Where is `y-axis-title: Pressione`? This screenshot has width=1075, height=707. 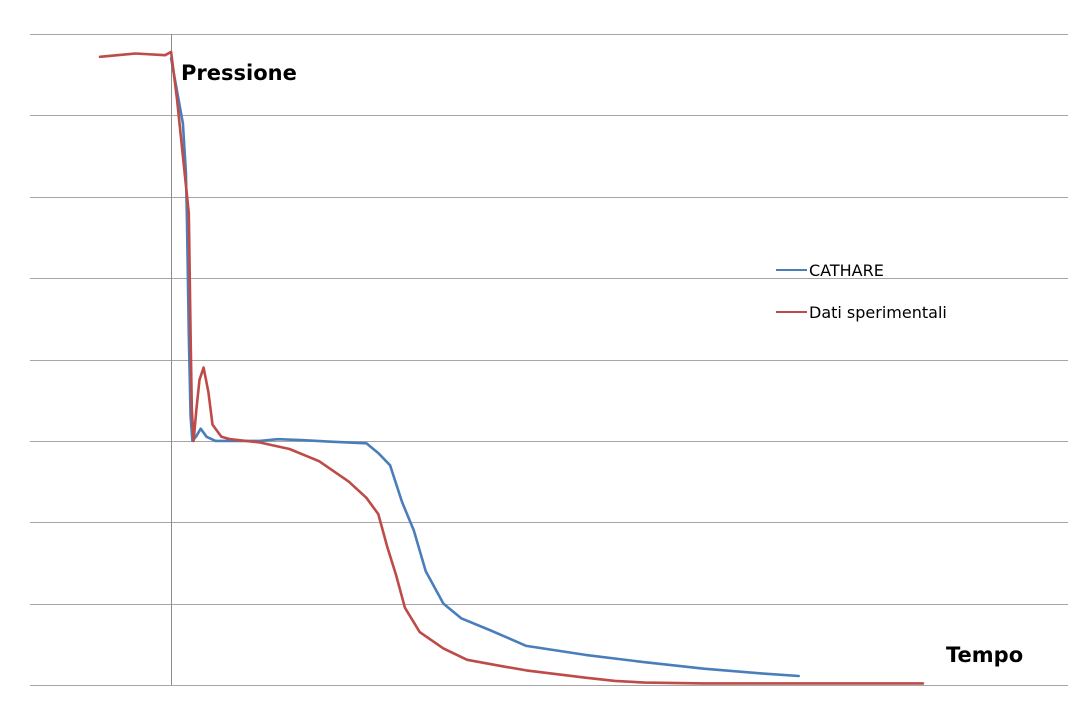
y-axis-title: Pressione is located at coordinates (239, 73).